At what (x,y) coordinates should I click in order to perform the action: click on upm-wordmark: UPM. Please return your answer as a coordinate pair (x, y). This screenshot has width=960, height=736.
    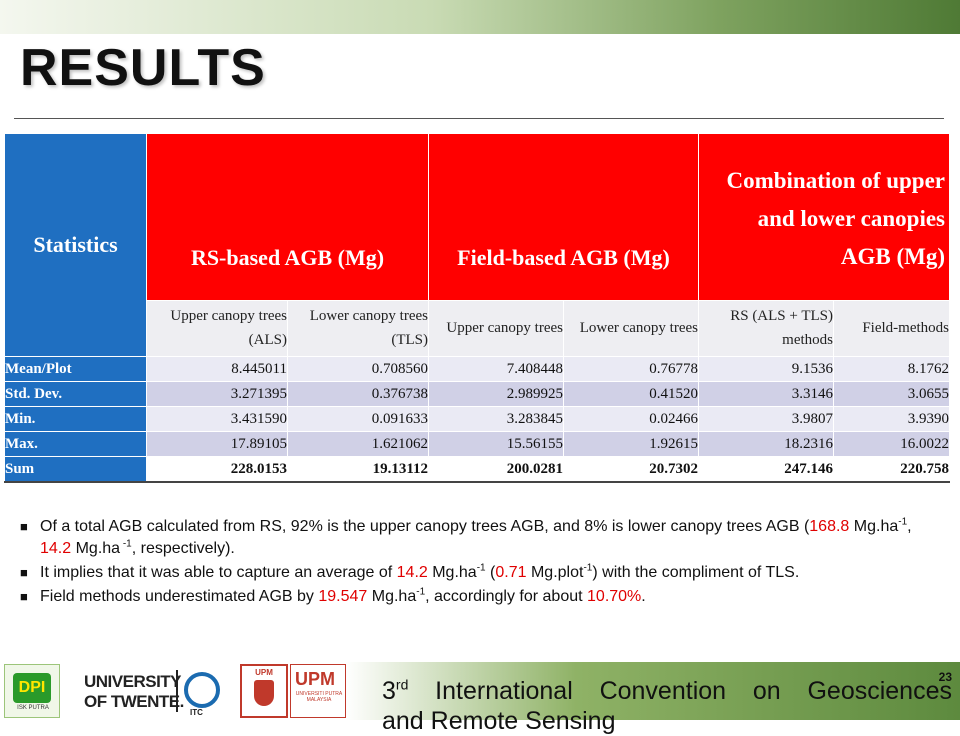
    Looking at the image, I should click on (315, 679).